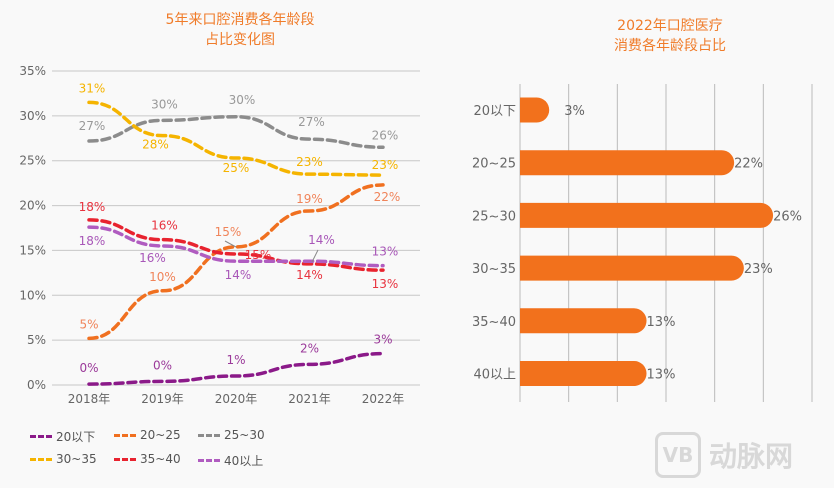 The image size is (834, 488). What do you see at coordinates (236, 168) in the screenshot?
I see `data-label: 25%` at bounding box center [236, 168].